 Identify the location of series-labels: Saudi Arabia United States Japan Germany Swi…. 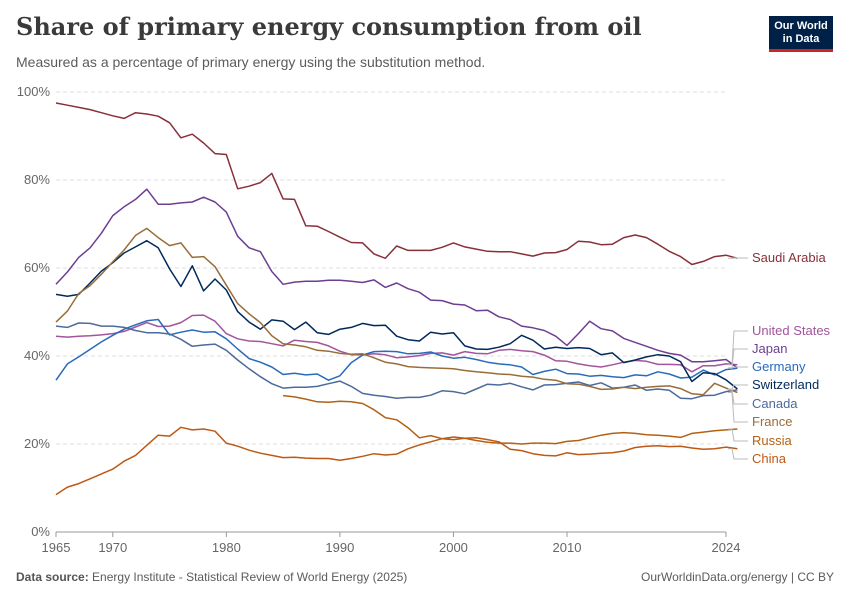
(779, 358).